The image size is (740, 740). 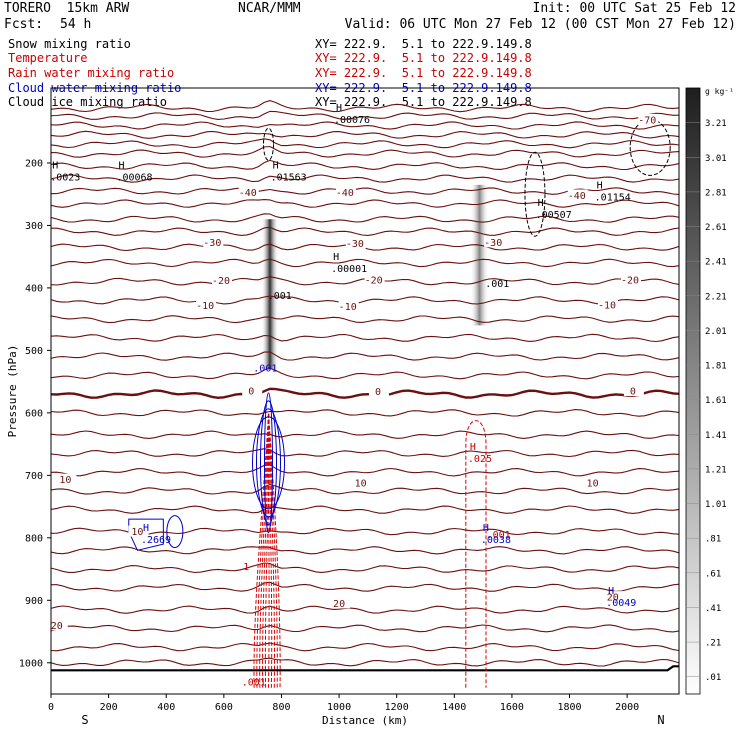 What do you see at coordinates (205, 306) in the screenshot?
I see `isotherm-label: -10` at bounding box center [205, 306].